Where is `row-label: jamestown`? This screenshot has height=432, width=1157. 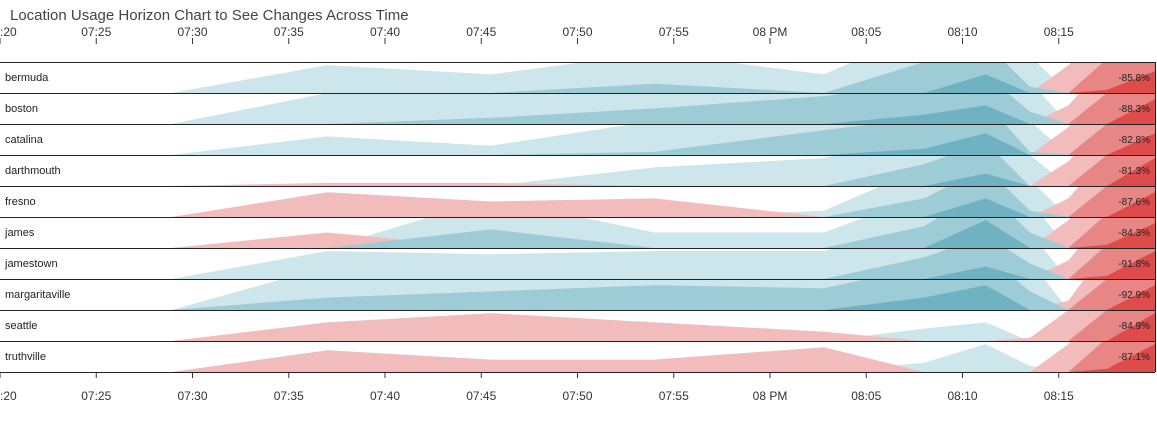
row-label: jamestown is located at coordinates (31, 264).